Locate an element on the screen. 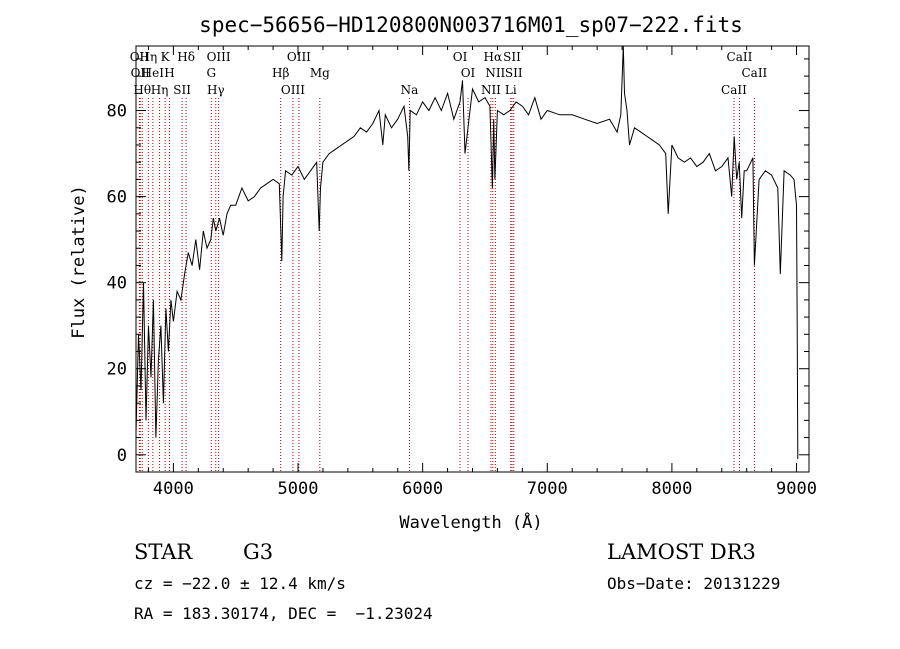 This screenshot has height=649, width=900. y-tick-label: 60 is located at coordinates (117, 198).